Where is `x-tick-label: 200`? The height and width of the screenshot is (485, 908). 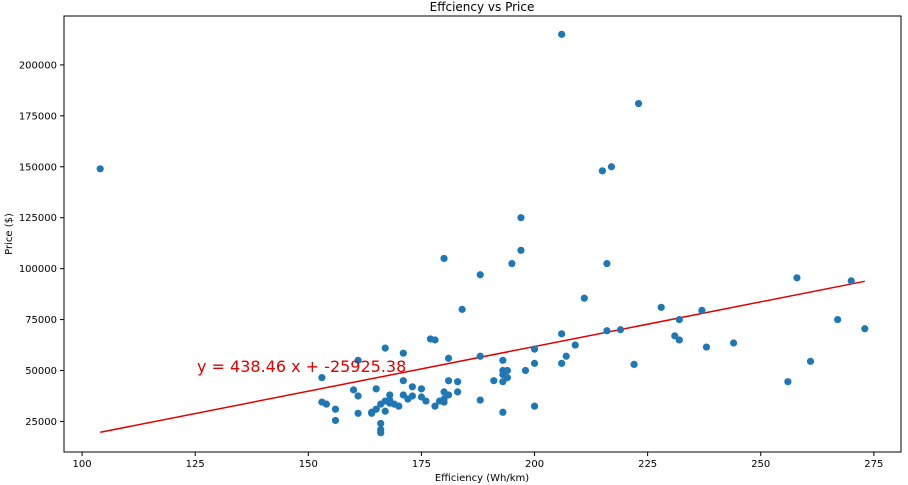
x-tick-label: 200 is located at coordinates (534, 464).